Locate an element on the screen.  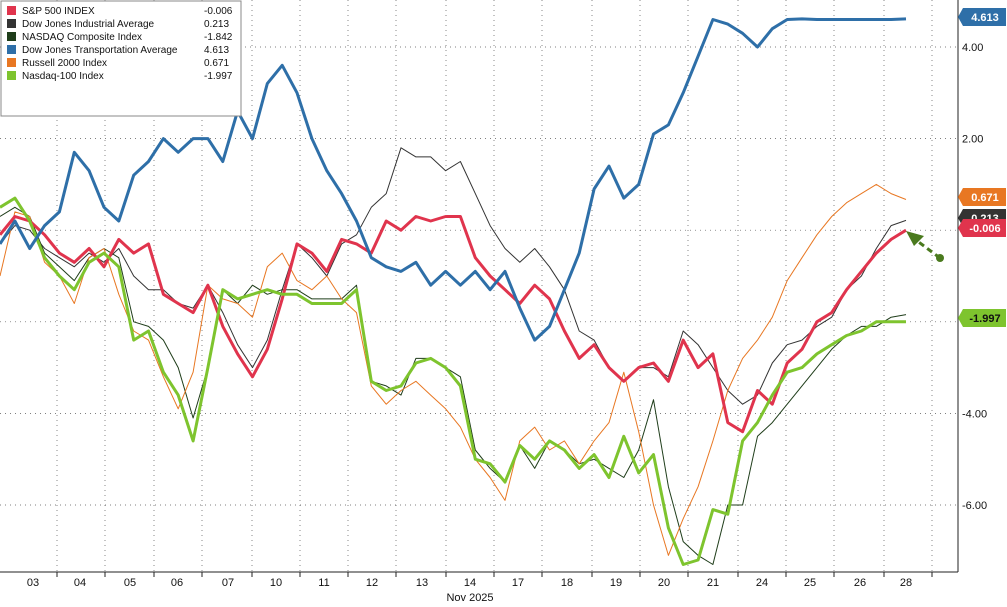
x-tick-label: 28 is located at coordinates (906, 583).